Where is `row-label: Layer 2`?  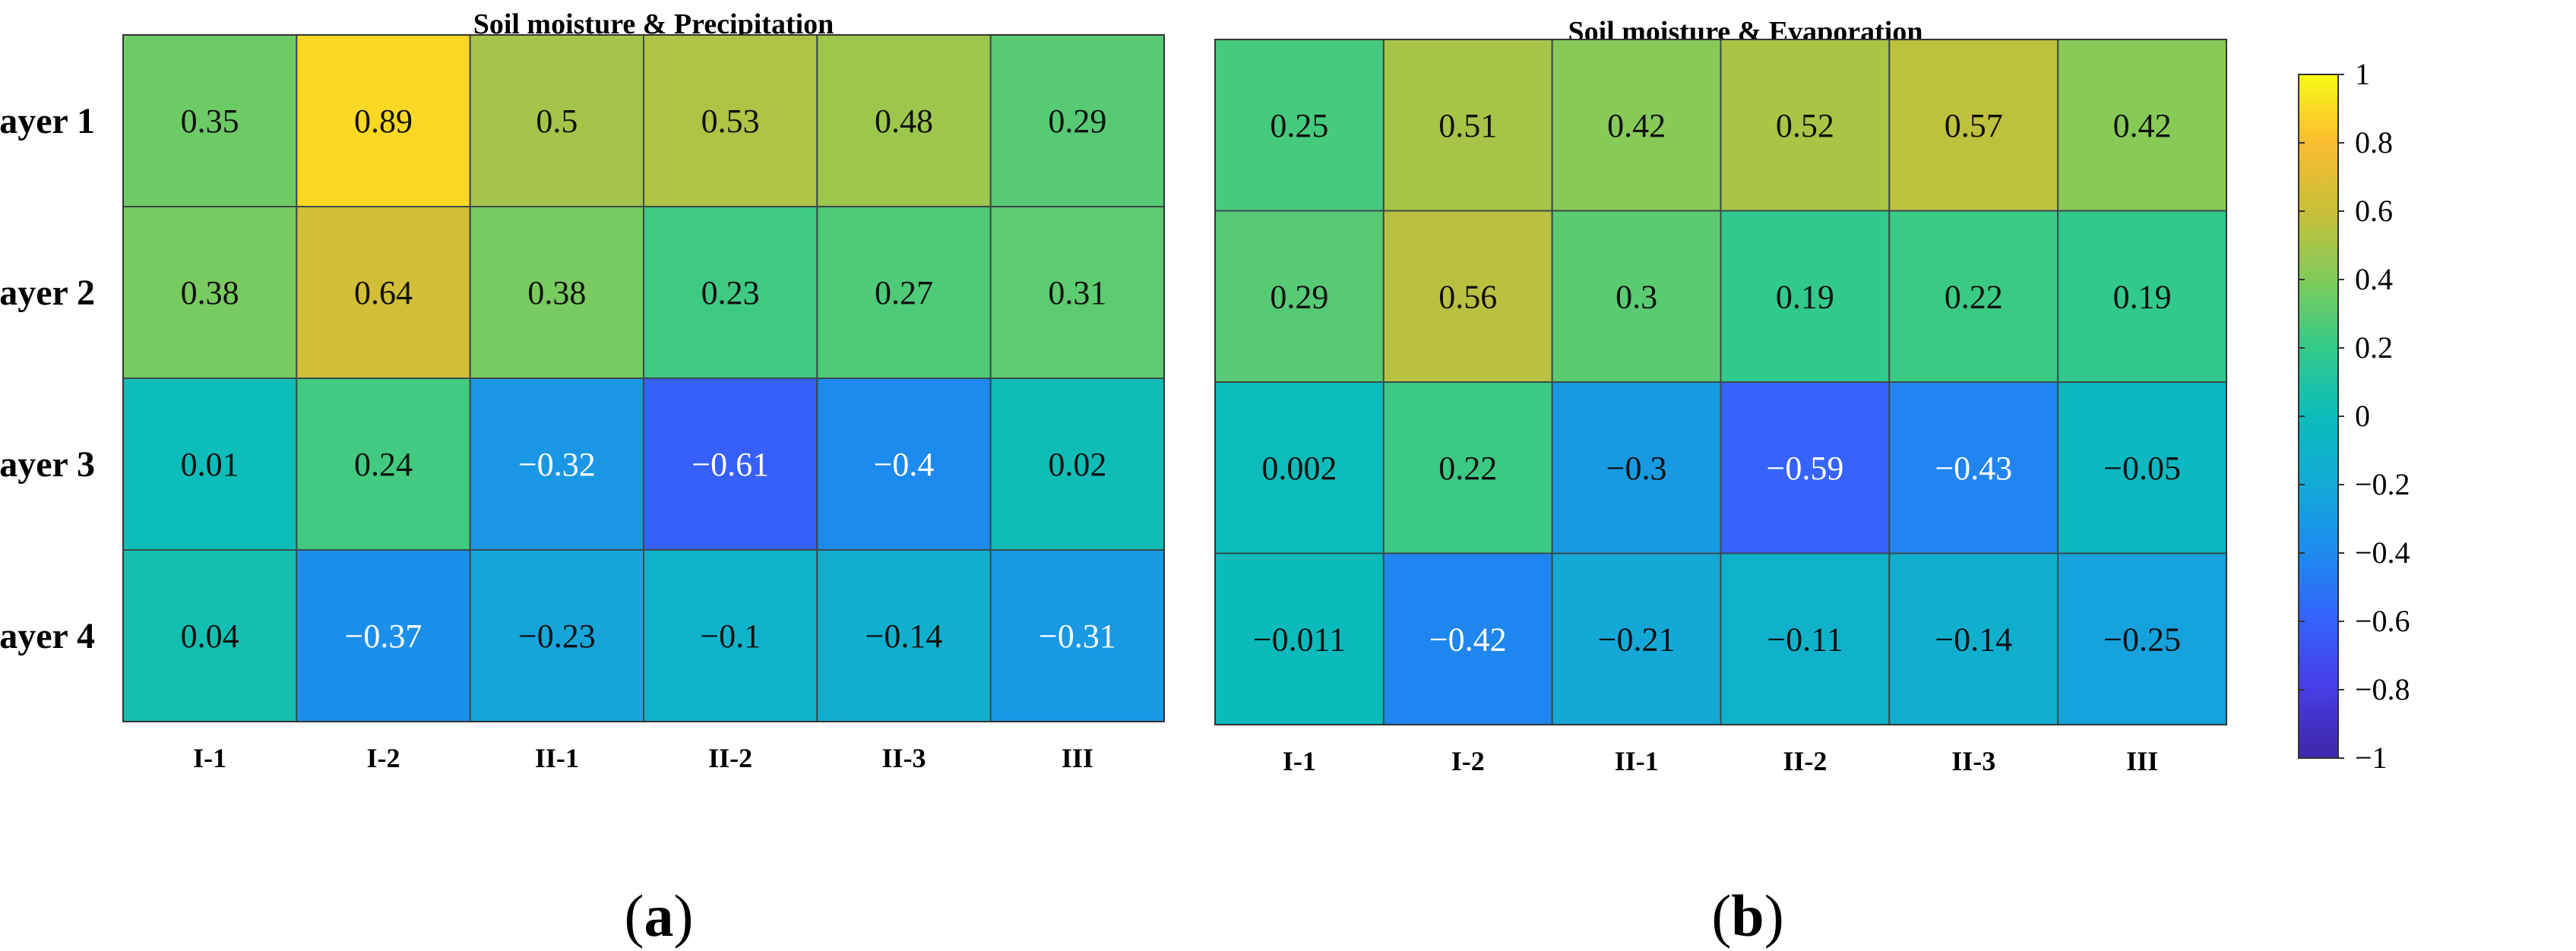
row-label: Layer 2 is located at coordinates (47, 293).